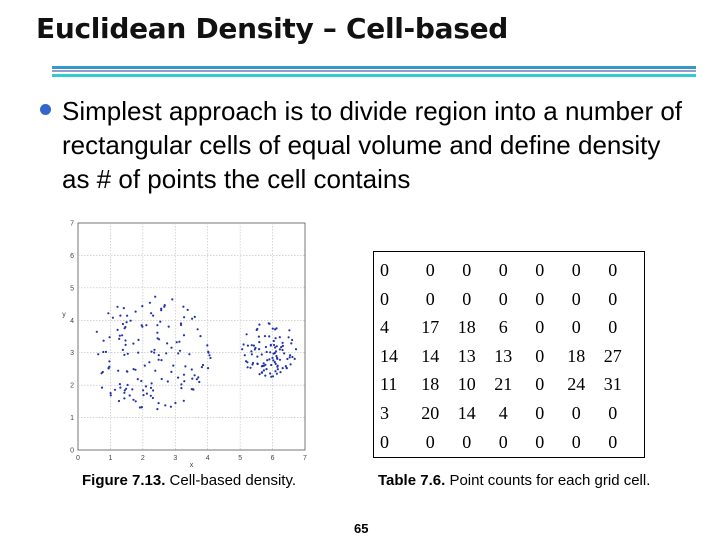  I want to click on table-cell: 20, so click(430, 412).